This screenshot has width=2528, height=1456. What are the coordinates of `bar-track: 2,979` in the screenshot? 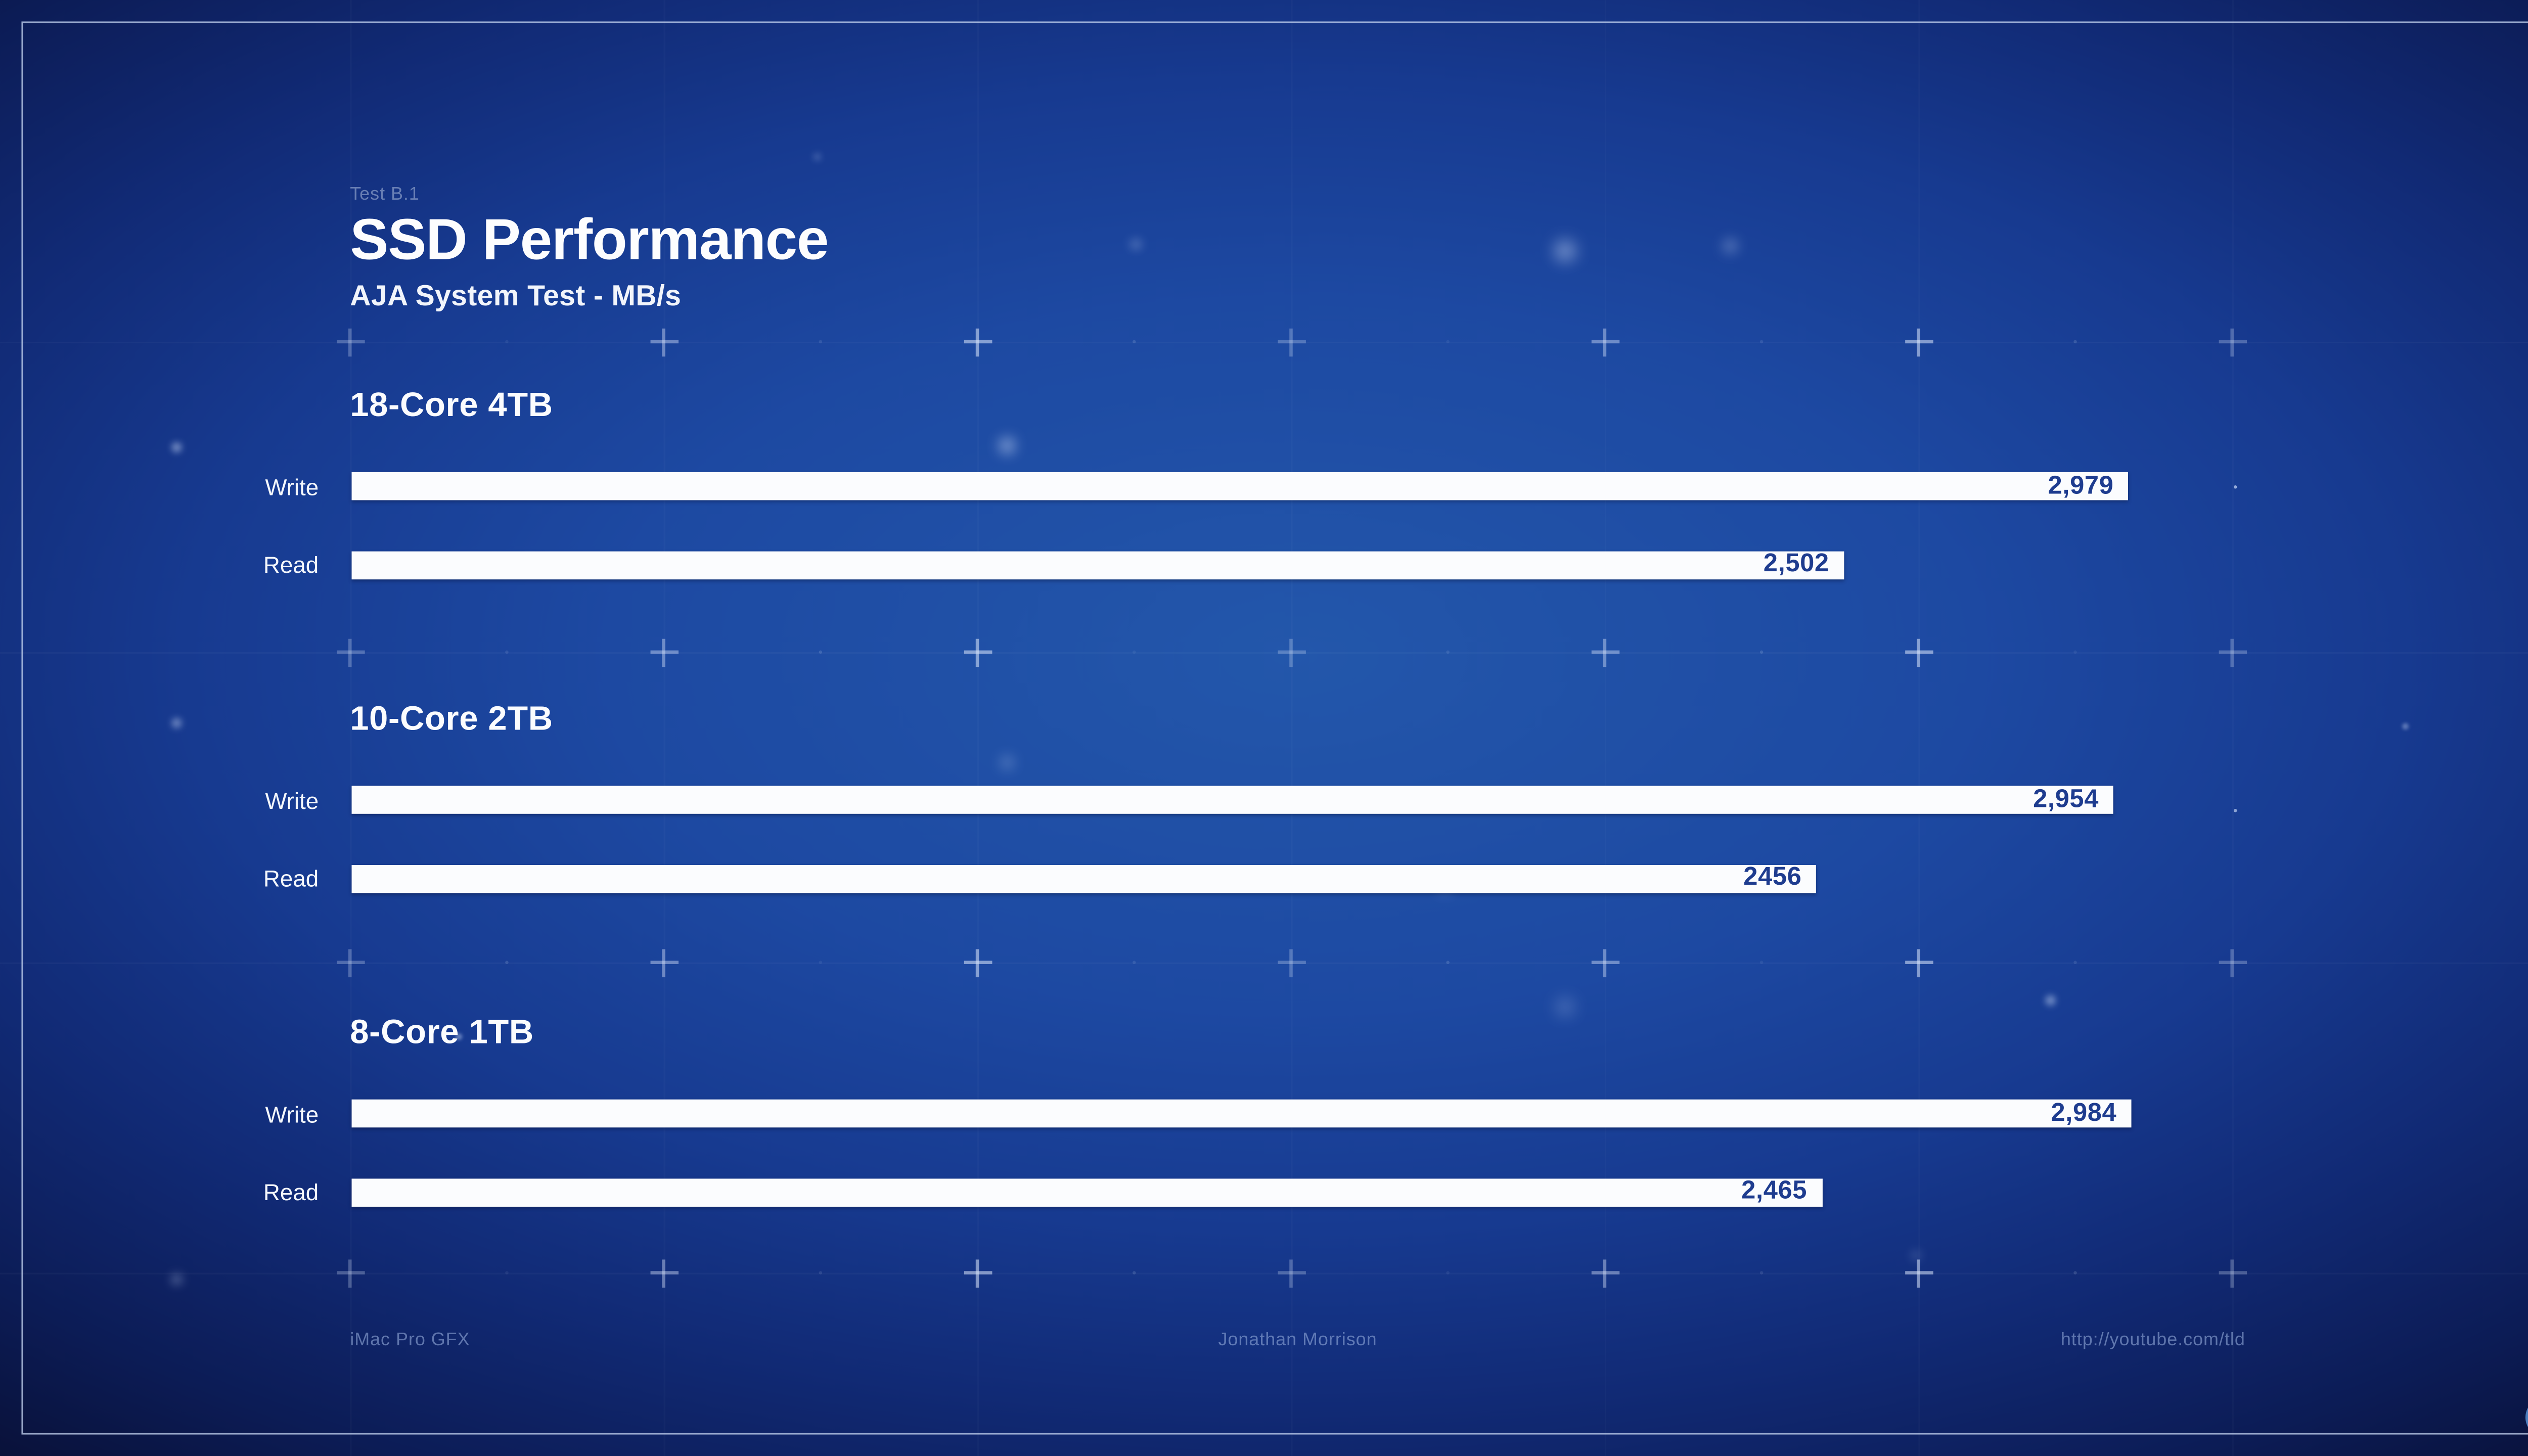 It's located at (1276, 485).